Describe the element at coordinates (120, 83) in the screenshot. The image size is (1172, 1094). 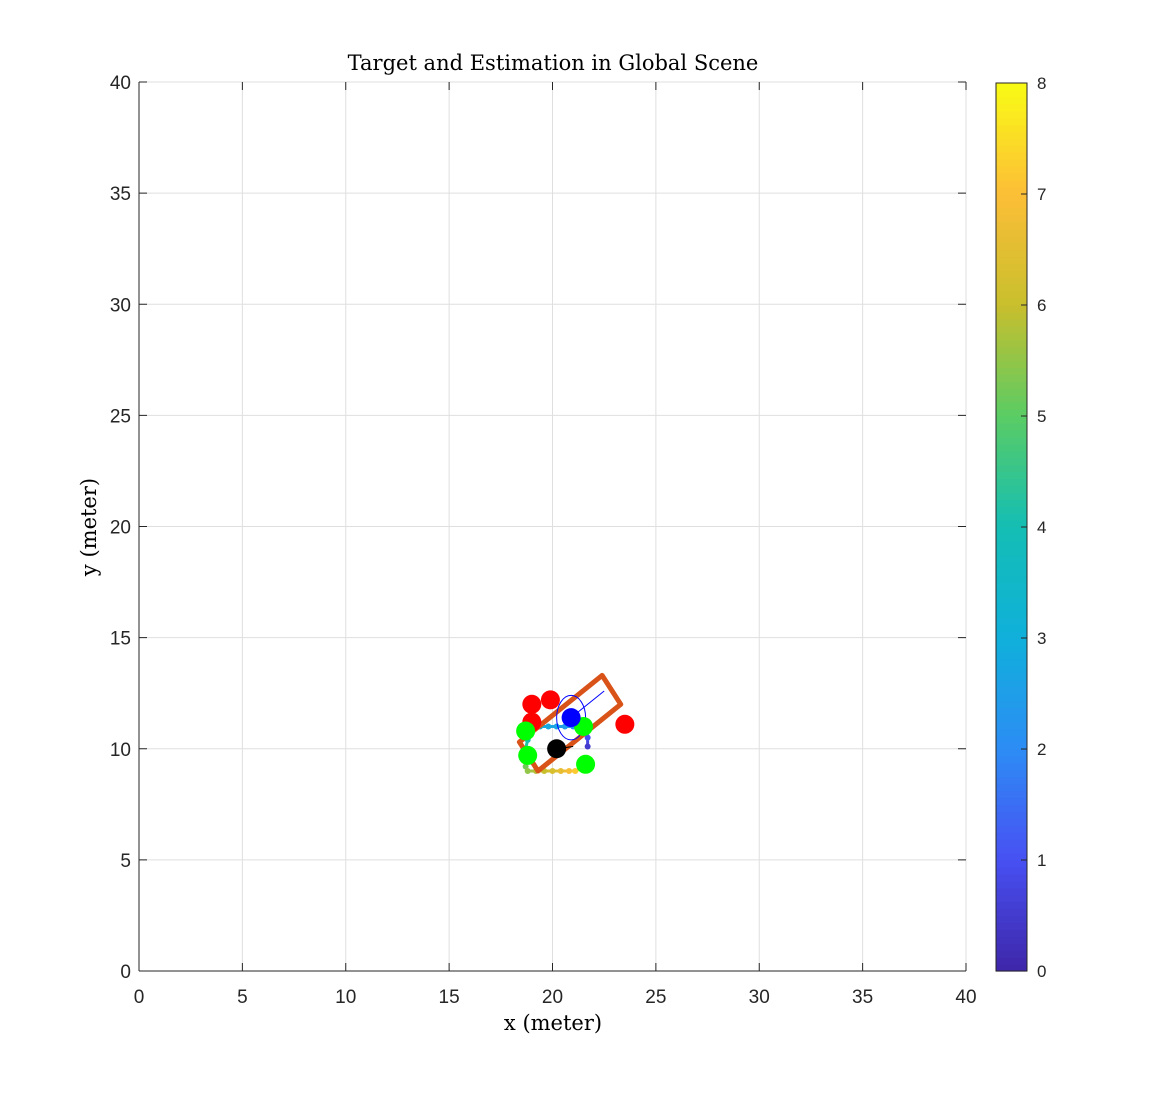
I see `y-tick-label: 40` at that location.